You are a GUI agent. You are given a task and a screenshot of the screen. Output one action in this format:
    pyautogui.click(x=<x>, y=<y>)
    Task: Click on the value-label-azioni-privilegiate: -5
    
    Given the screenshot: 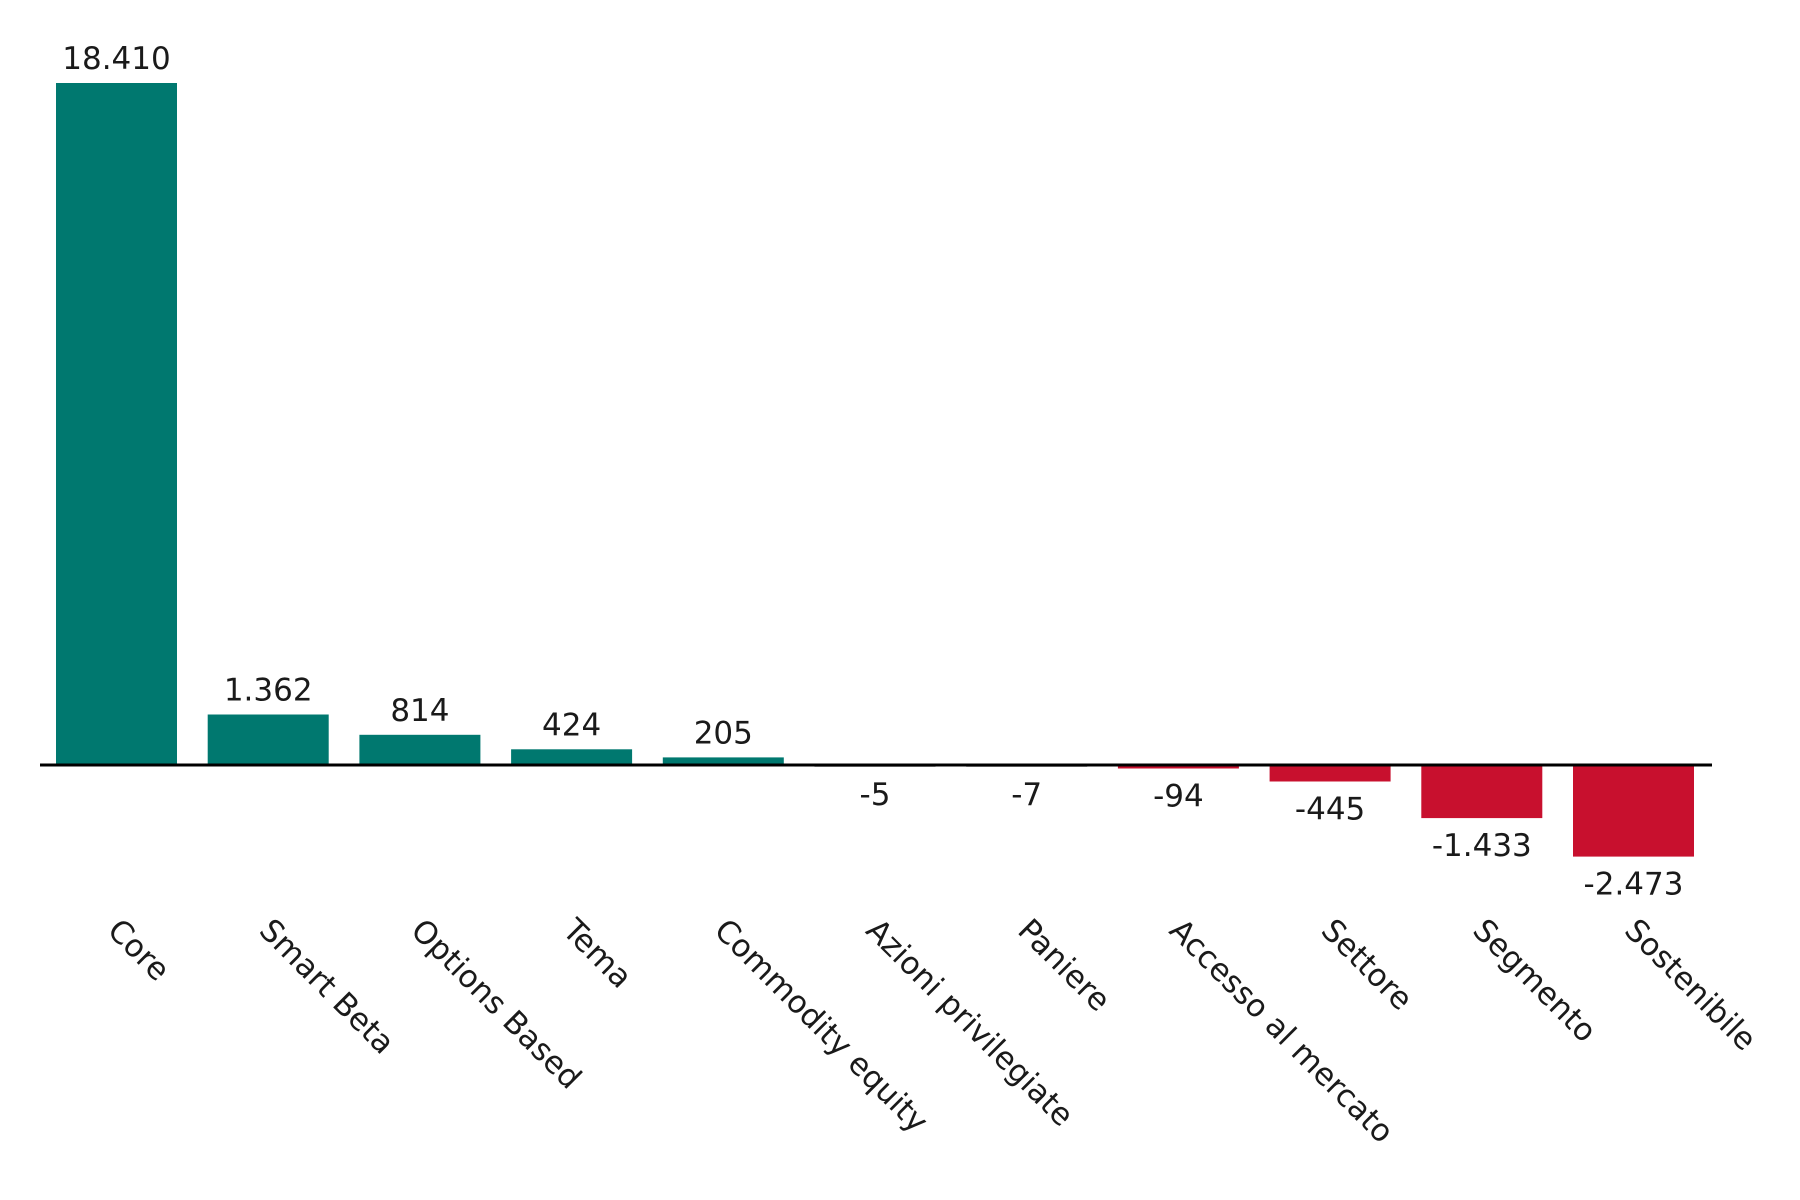 What is the action you would take?
    pyautogui.click(x=875, y=795)
    